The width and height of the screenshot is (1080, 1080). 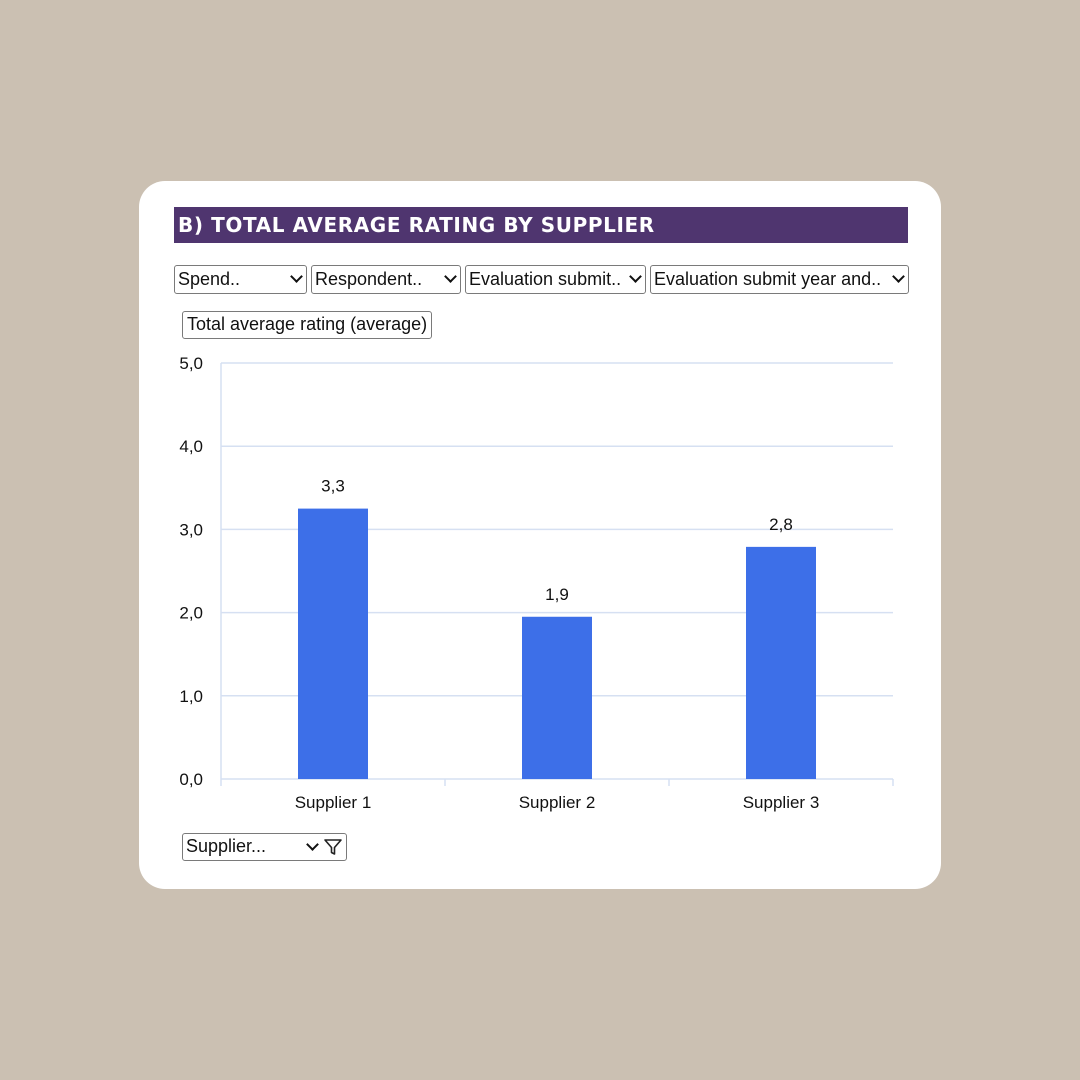 I want to click on y-tick-label: 5,0, so click(x=191, y=363).